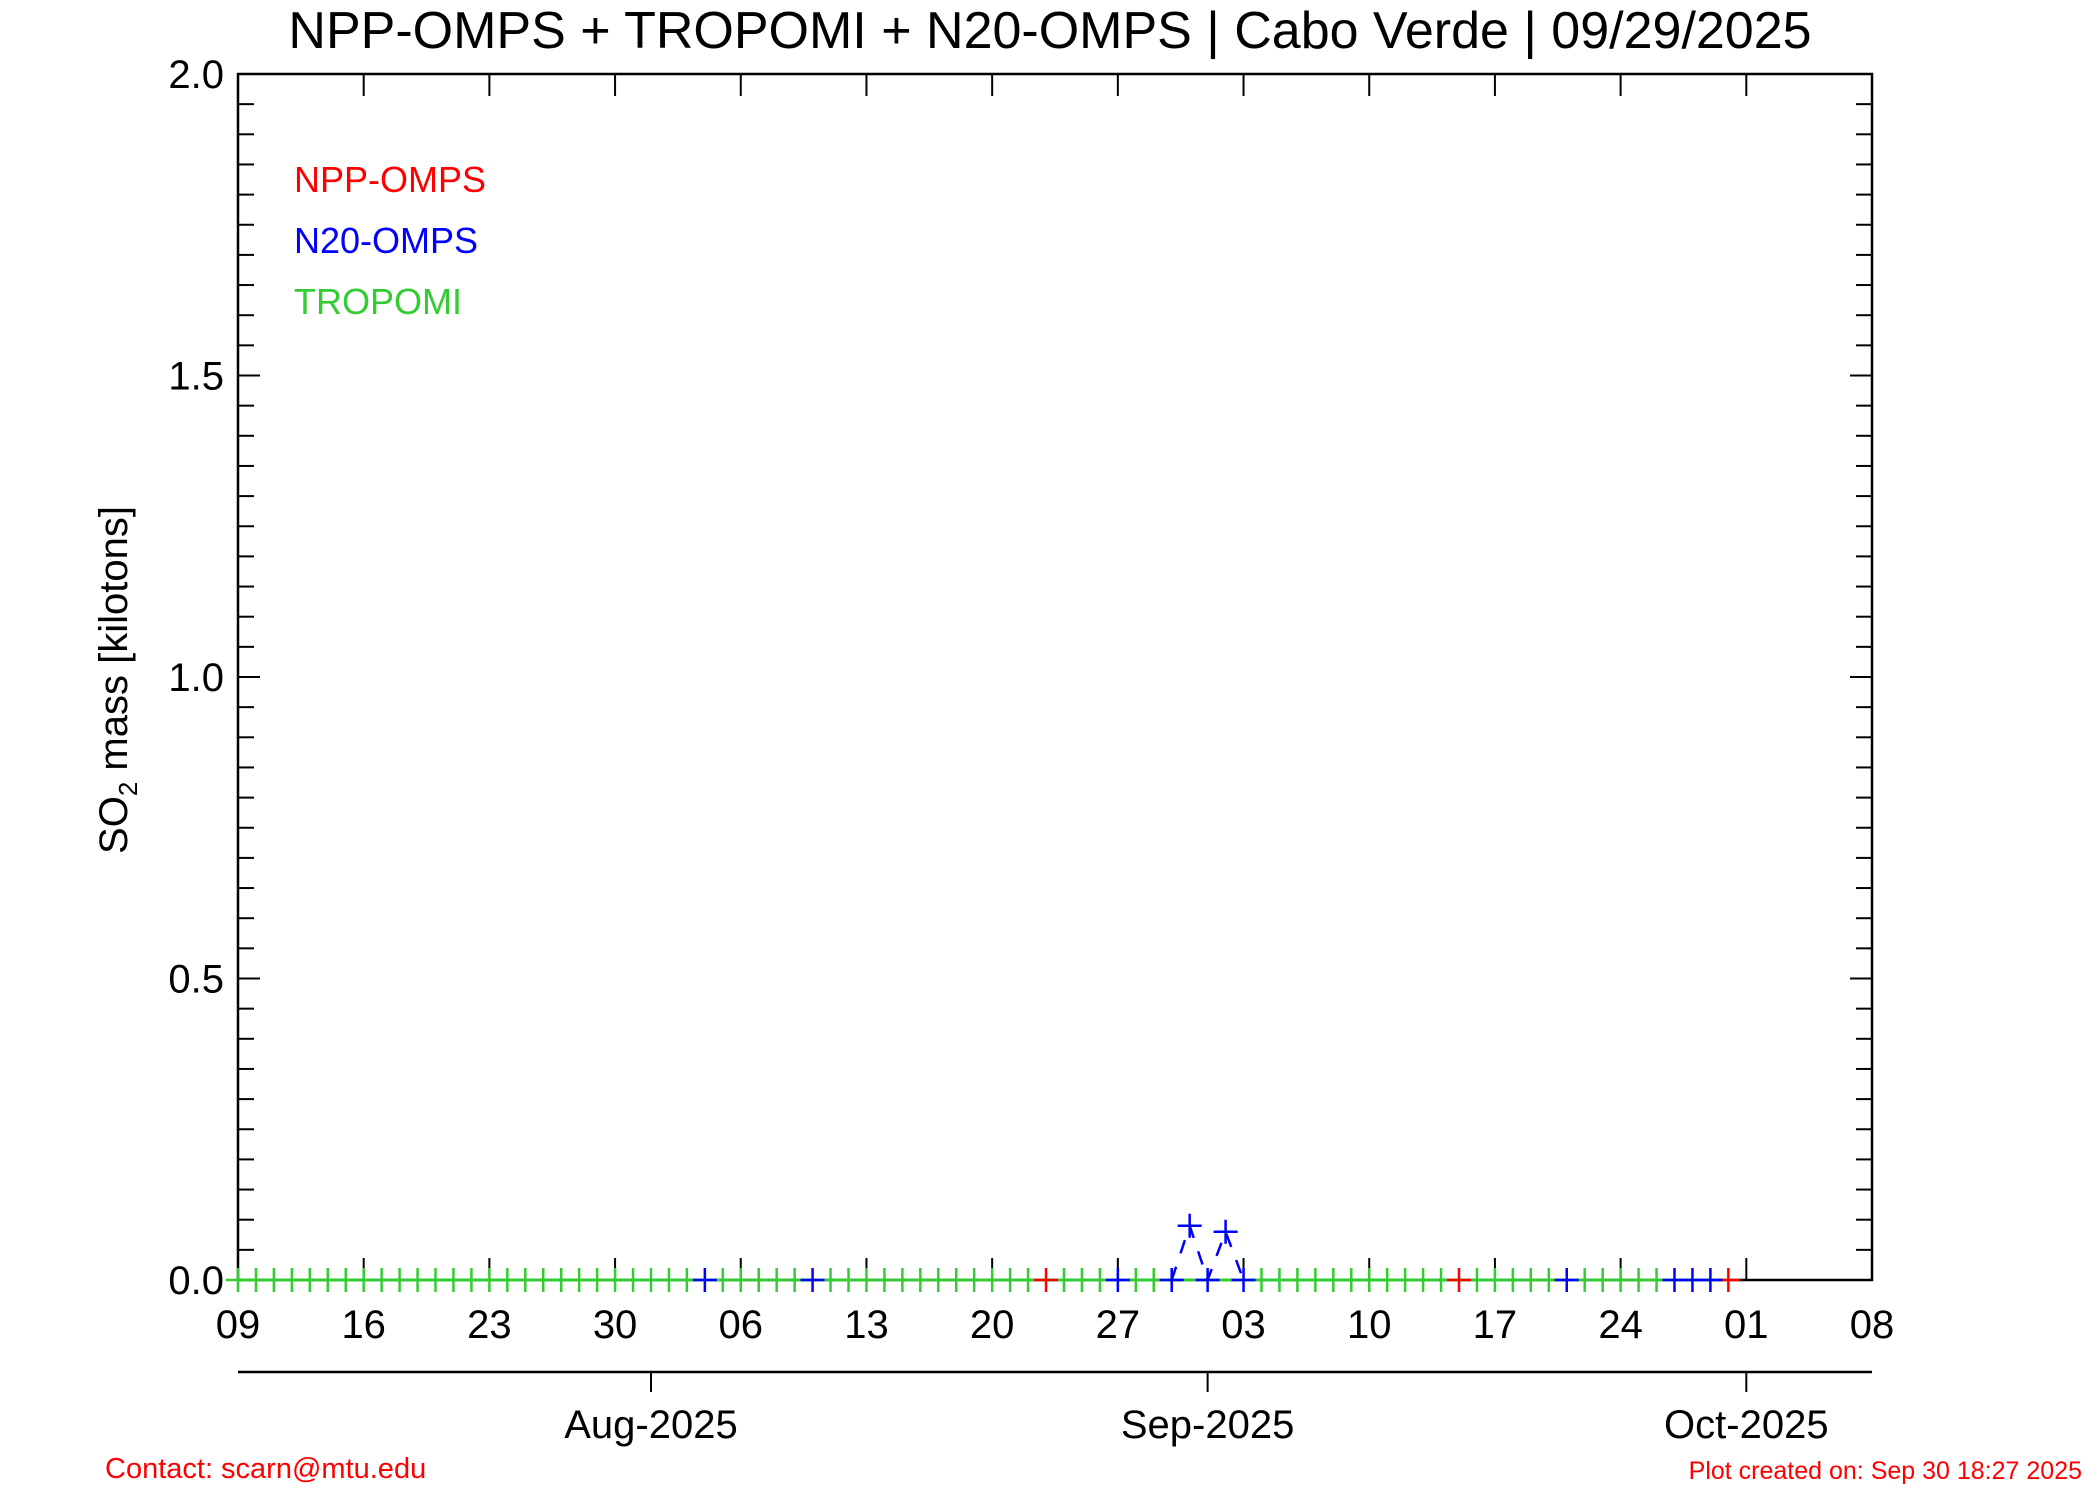  Describe the element at coordinates (1207, 1425) in the screenshot. I see `month-tick-label: Sep-2025` at that location.